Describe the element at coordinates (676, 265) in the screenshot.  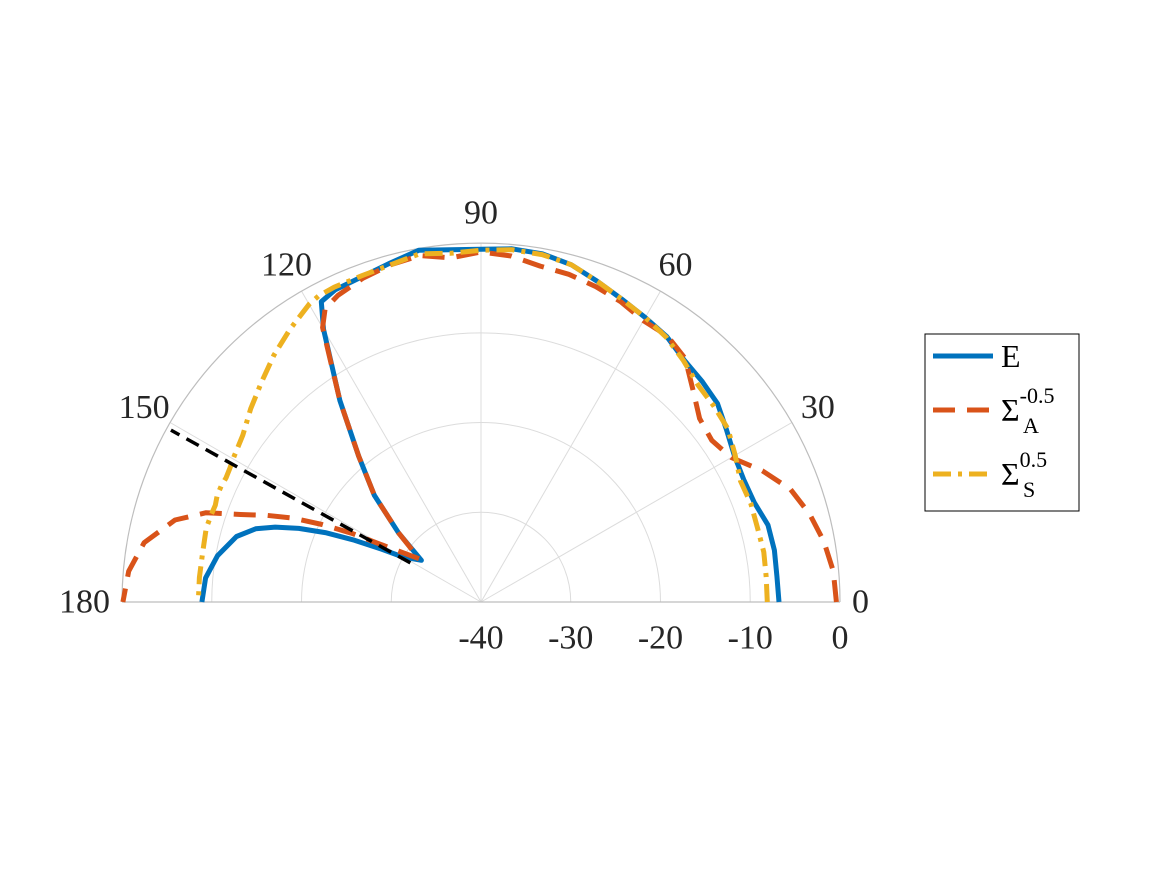
I see `angle-tick-label: 60` at that location.